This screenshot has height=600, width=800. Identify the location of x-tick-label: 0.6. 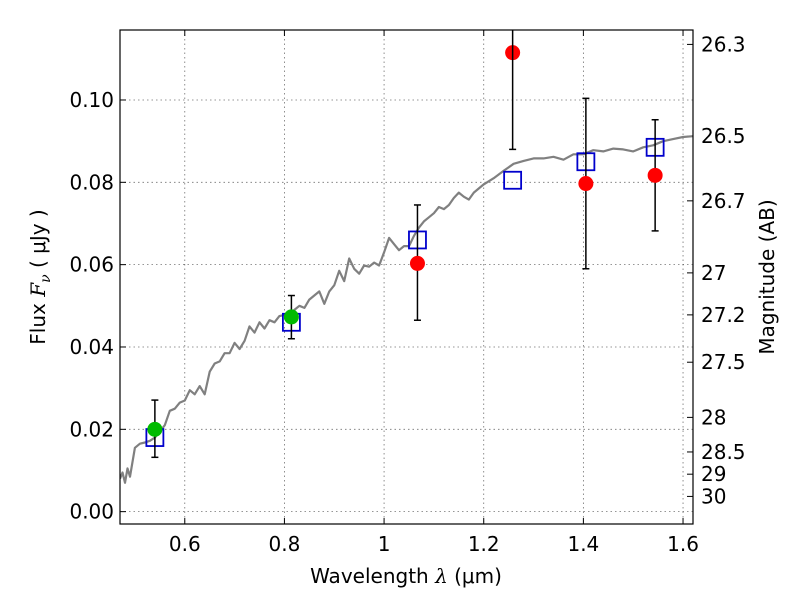
(185, 544).